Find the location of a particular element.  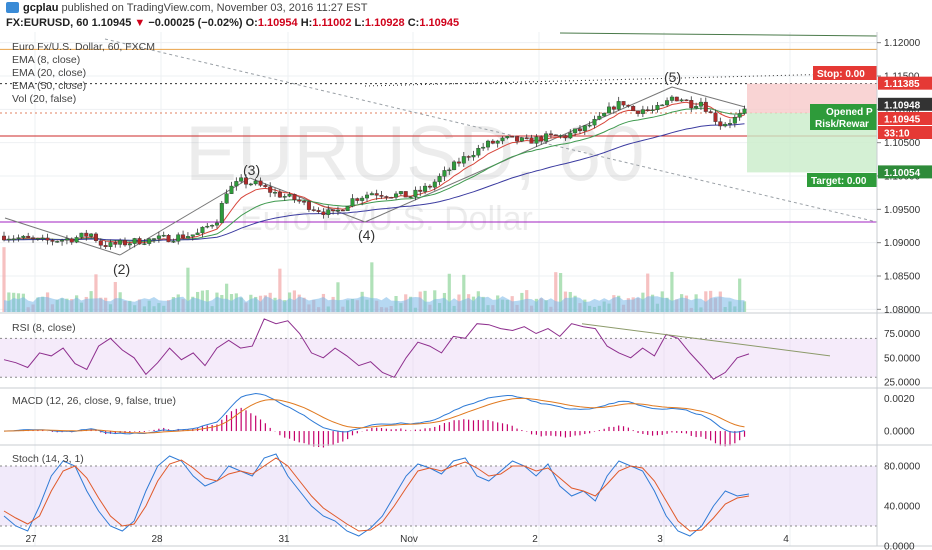

legend-ema20: EMA (20, close) is located at coordinates (49, 73).